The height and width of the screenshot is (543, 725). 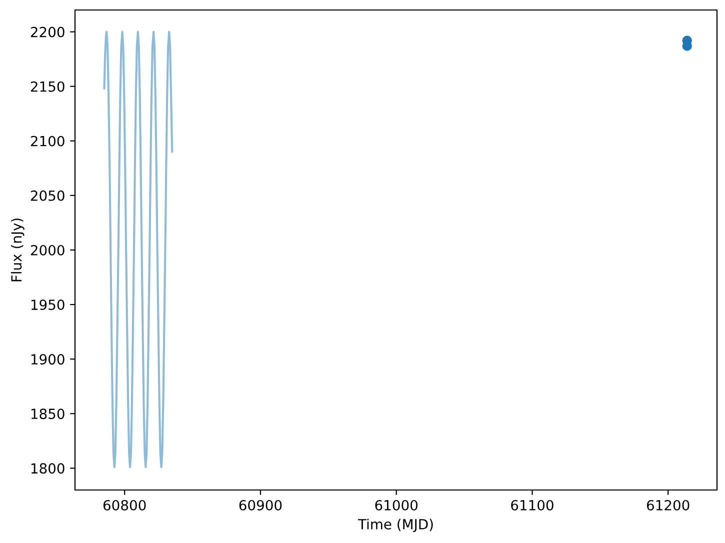 I want to click on y-tick-label: 1950, so click(x=47, y=305).